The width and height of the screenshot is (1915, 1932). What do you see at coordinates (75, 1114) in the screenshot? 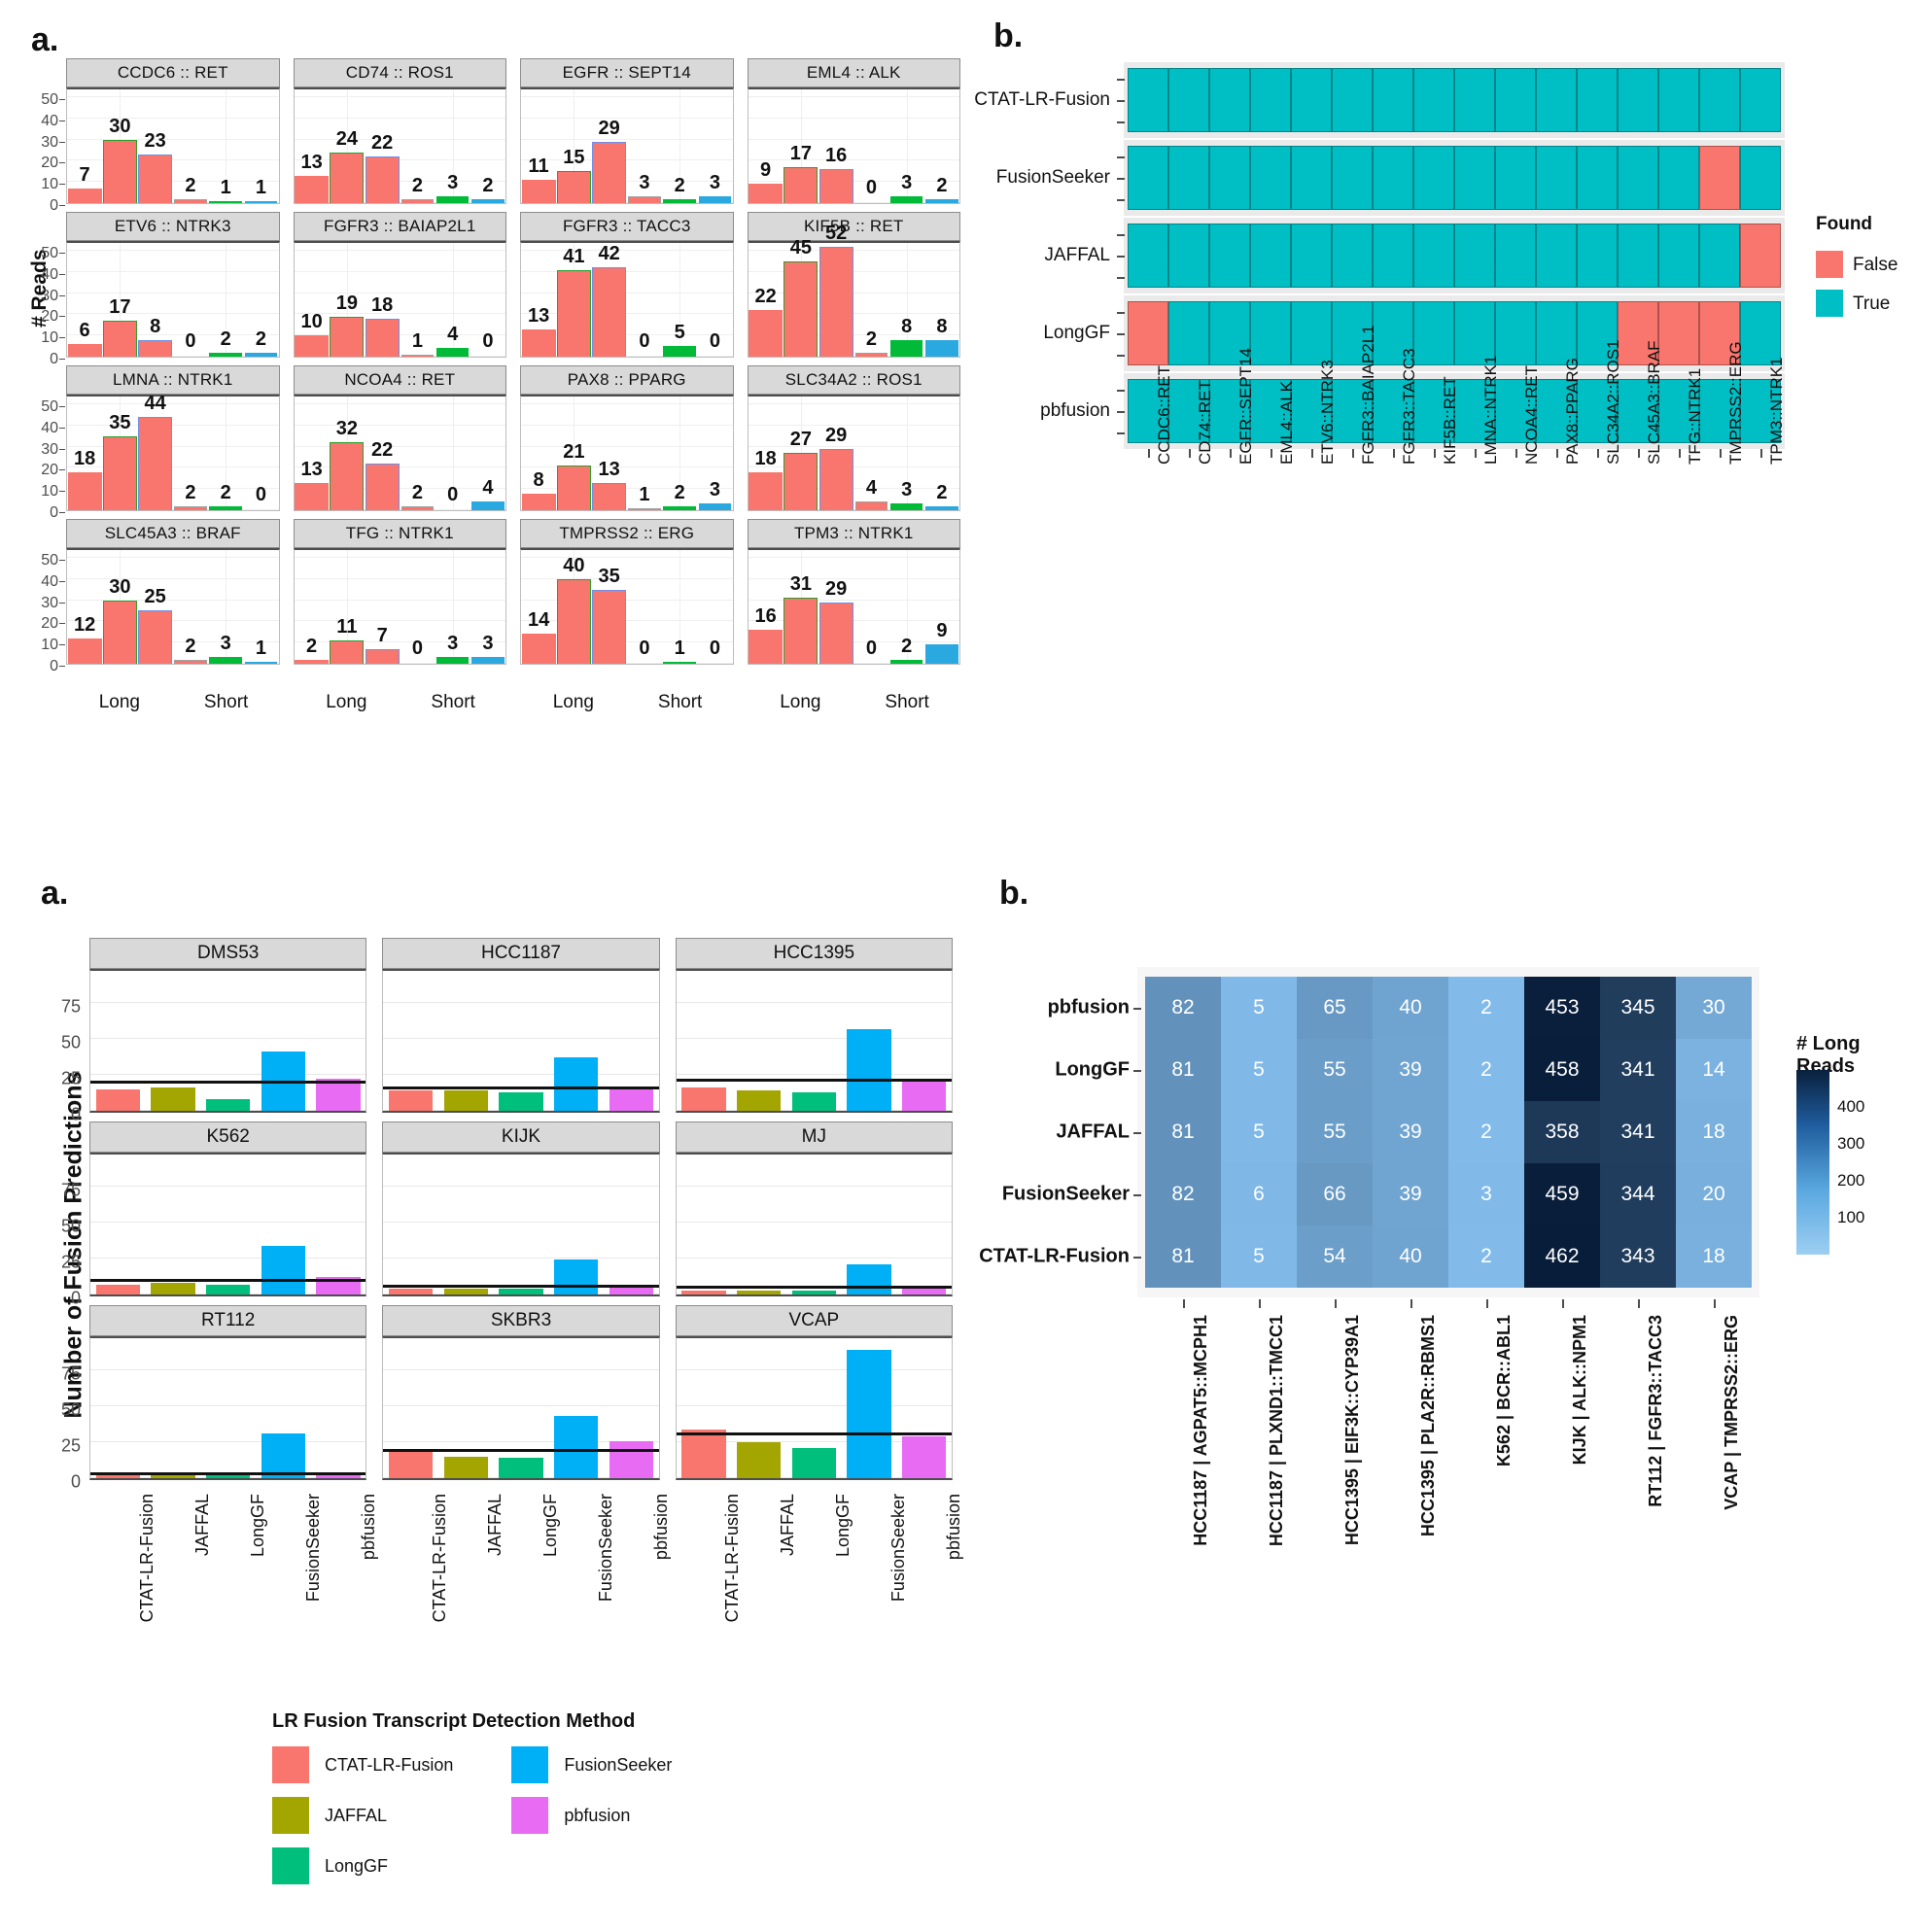
I see `y-tick-label: 0` at bounding box center [75, 1114].